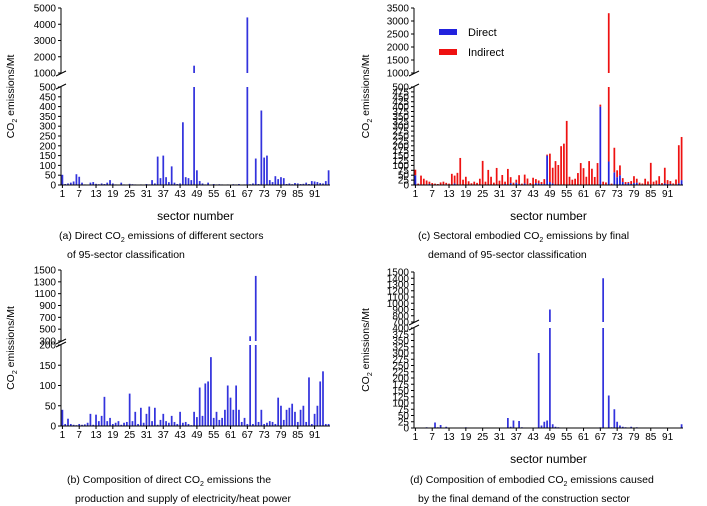 The height and width of the screenshot is (506, 707). What do you see at coordinates (12, 97) in the screenshot?
I see `y-axis-label-a: CO2 emissions/Mt` at bounding box center [12, 97].